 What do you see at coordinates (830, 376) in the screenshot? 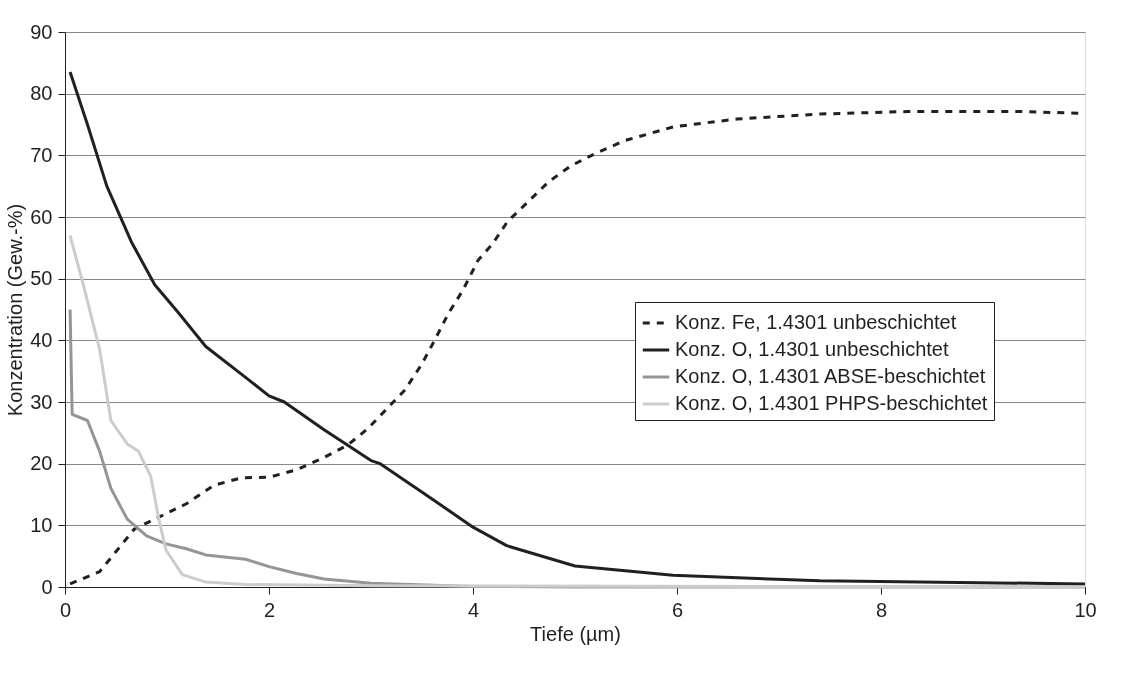
I see `legend-label: Konz. O, 1.4301 ABSE-beschichtet` at bounding box center [830, 376].